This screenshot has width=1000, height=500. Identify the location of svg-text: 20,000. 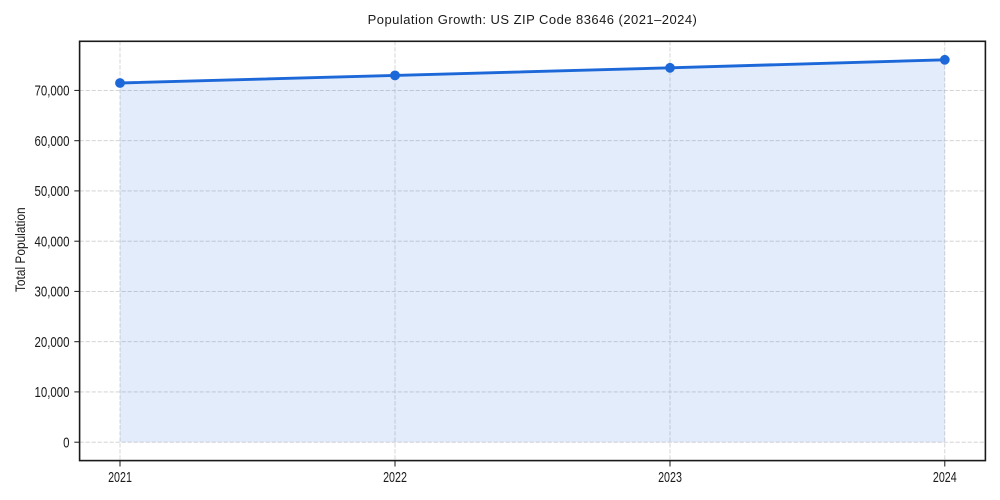
(52, 342).